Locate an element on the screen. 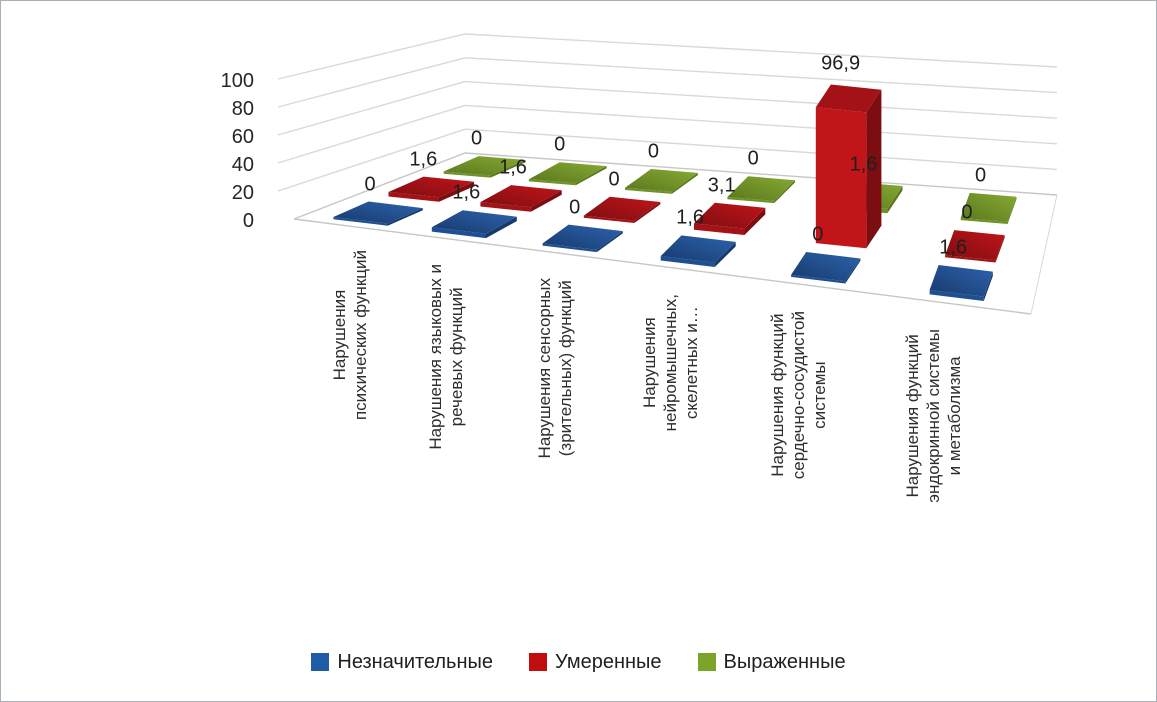 The height and width of the screenshot is (702, 1157). legend-item: Незначительные is located at coordinates (402, 662).